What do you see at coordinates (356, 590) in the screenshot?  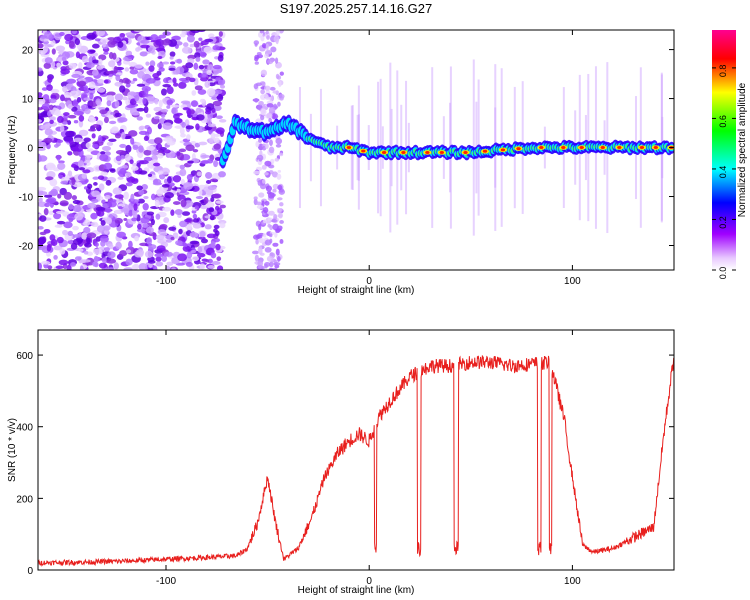 I see `snr-x-label: Height of straight line (km)` at bounding box center [356, 590].